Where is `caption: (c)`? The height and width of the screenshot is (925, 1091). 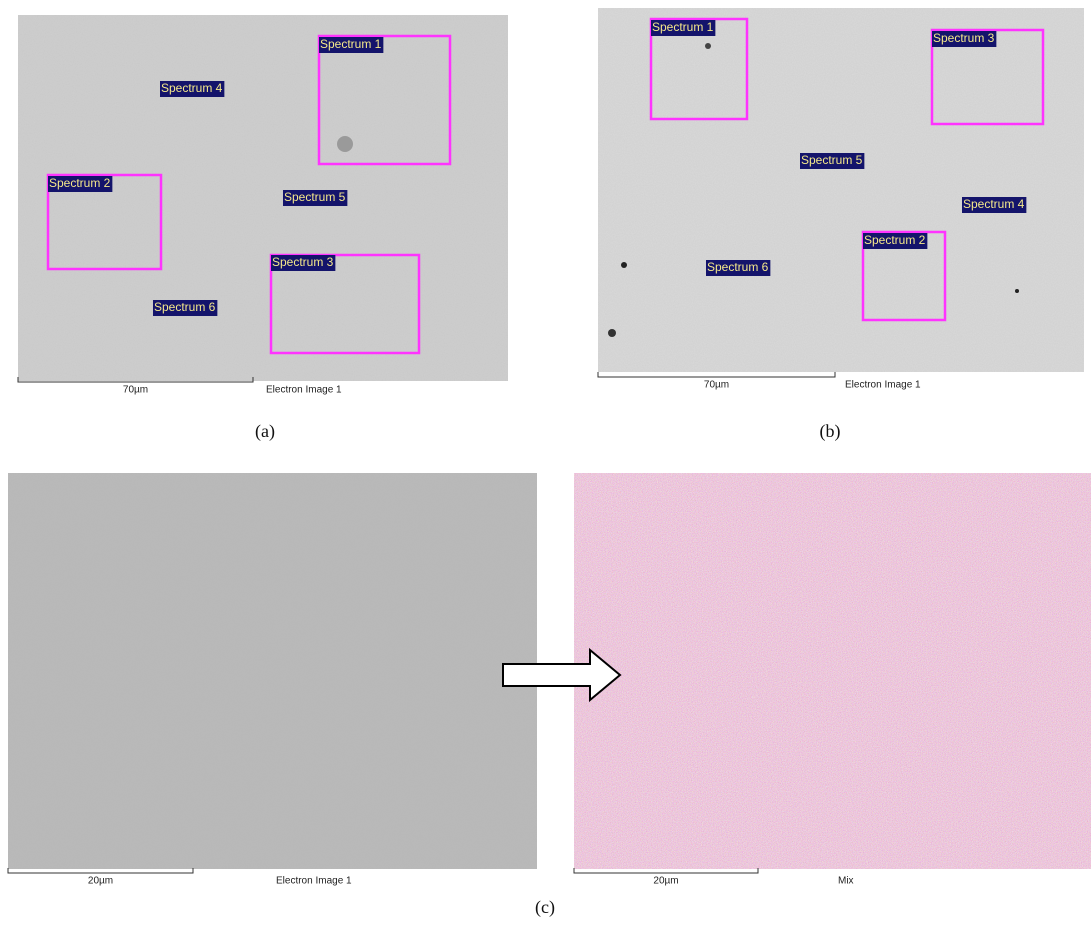 caption: (c) is located at coordinates (545, 907).